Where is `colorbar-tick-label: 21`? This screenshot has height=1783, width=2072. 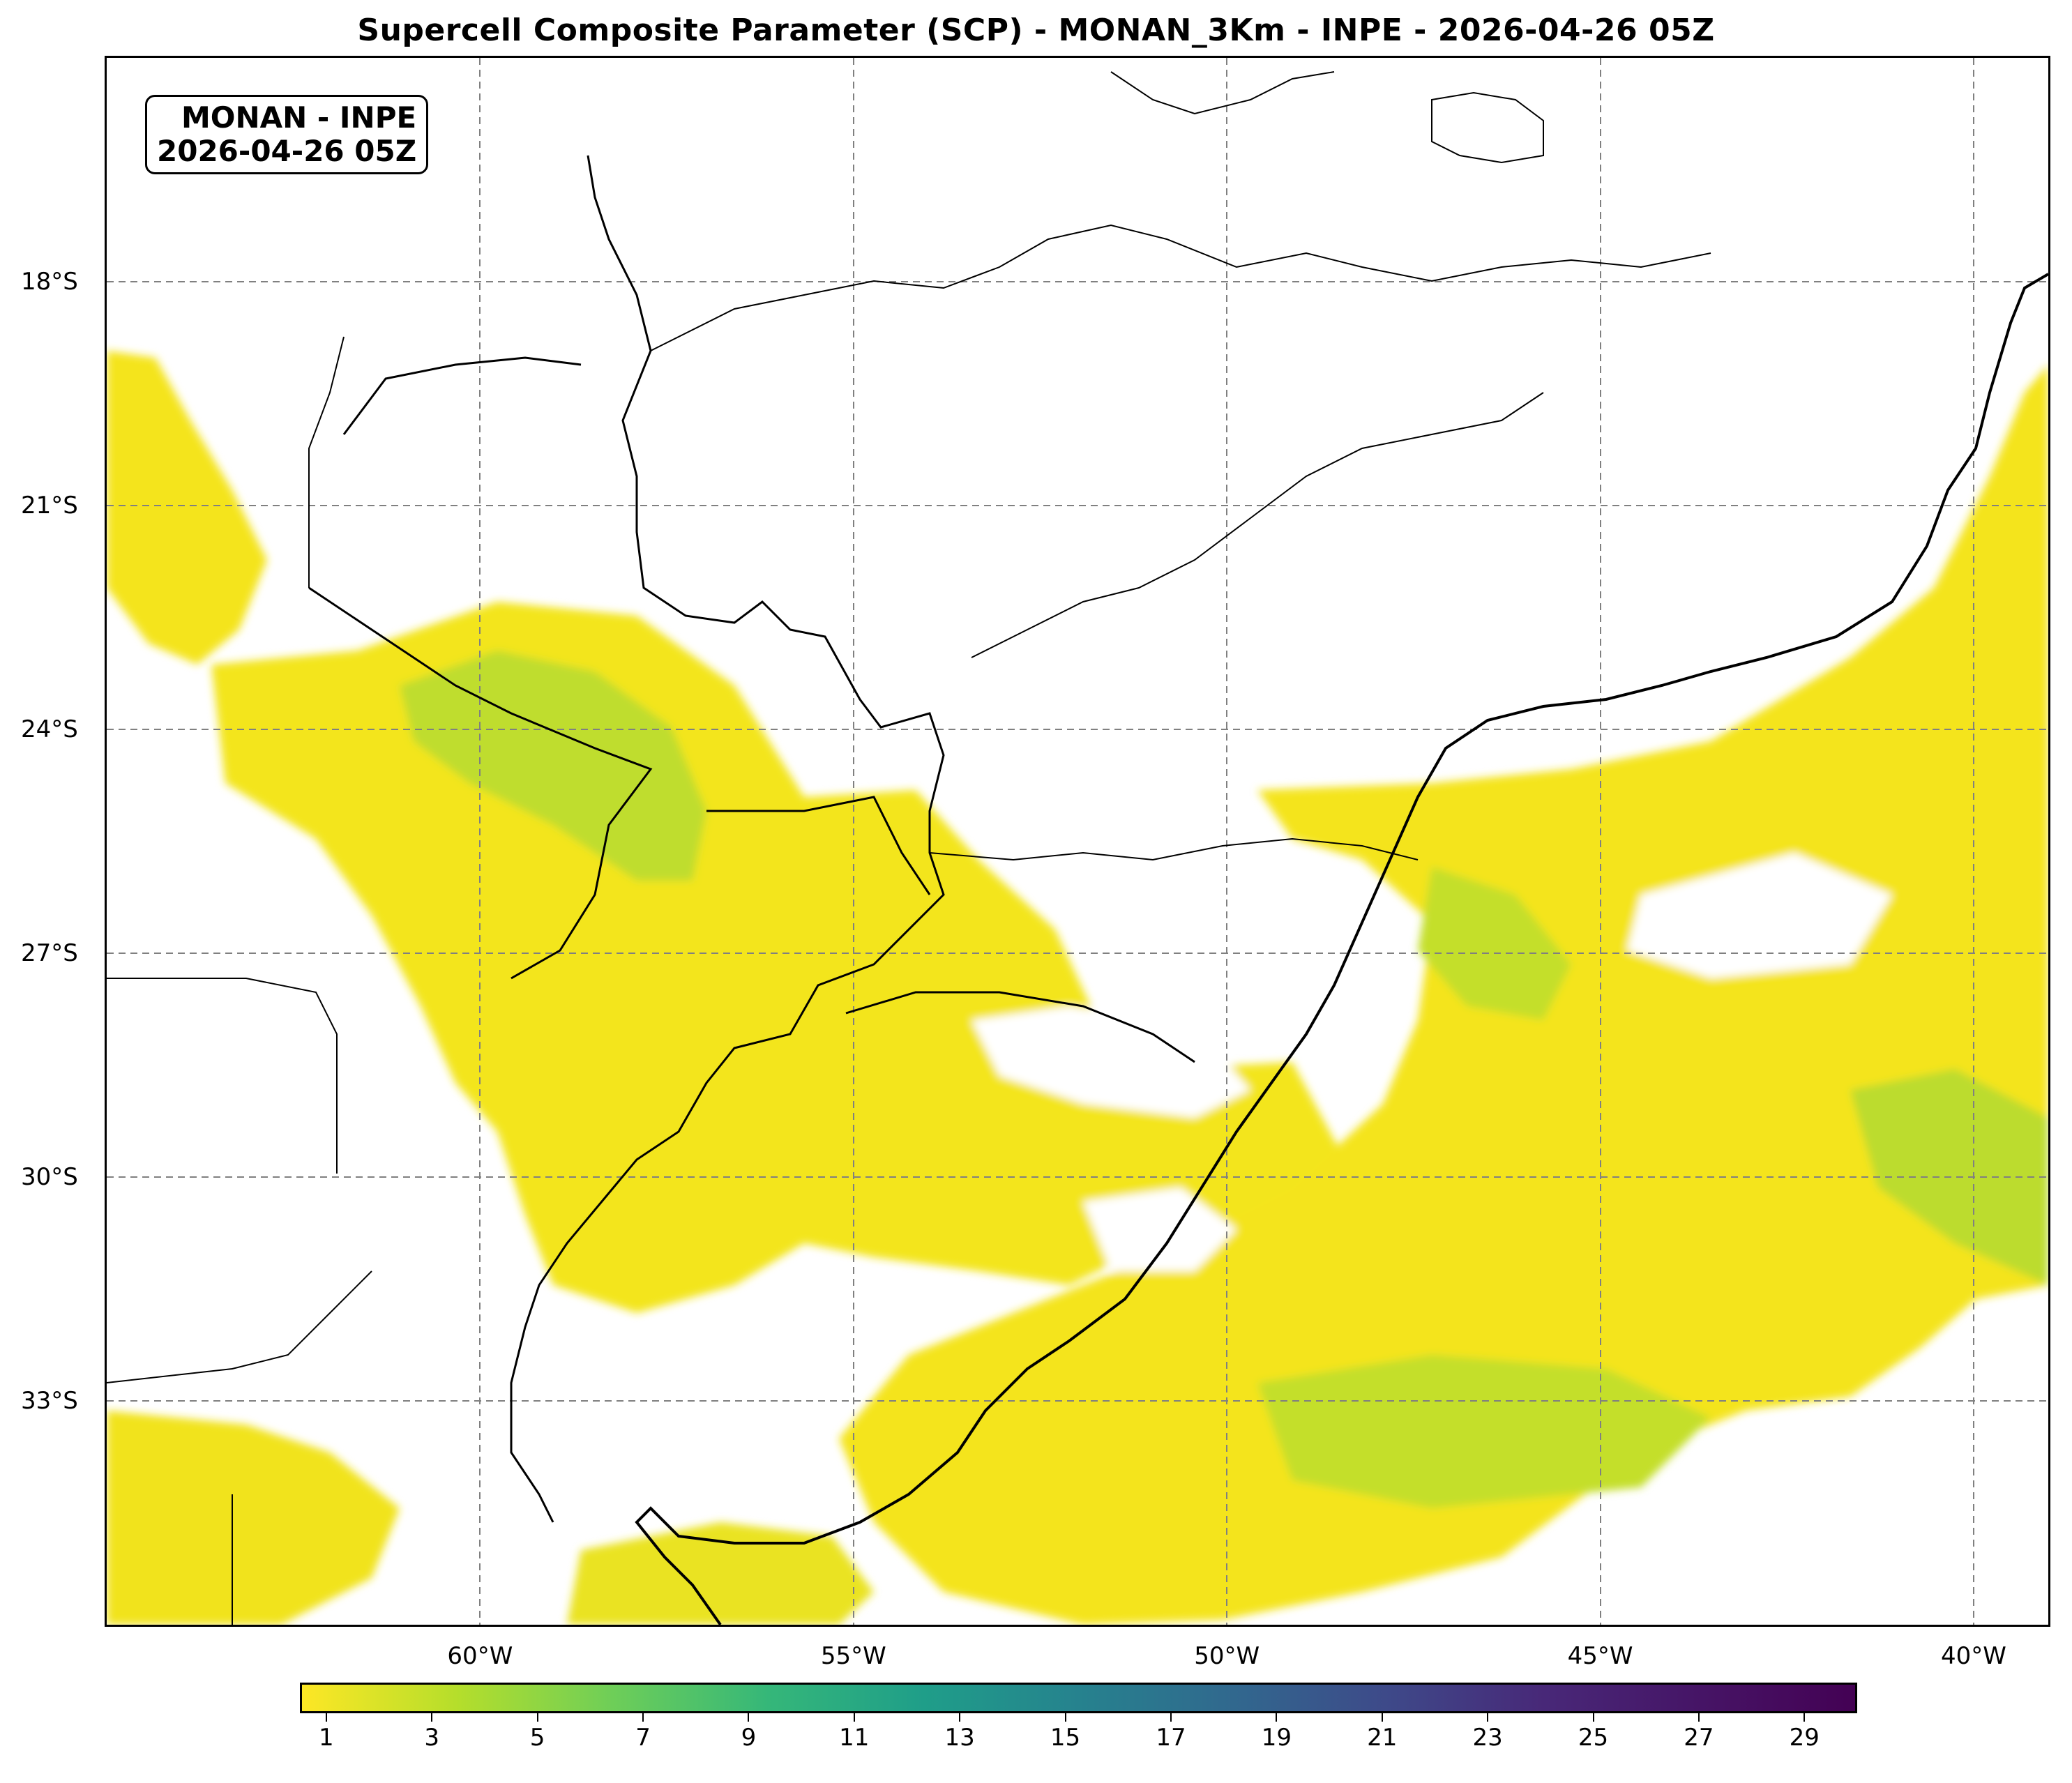 colorbar-tick-label: 21 is located at coordinates (1382, 1738).